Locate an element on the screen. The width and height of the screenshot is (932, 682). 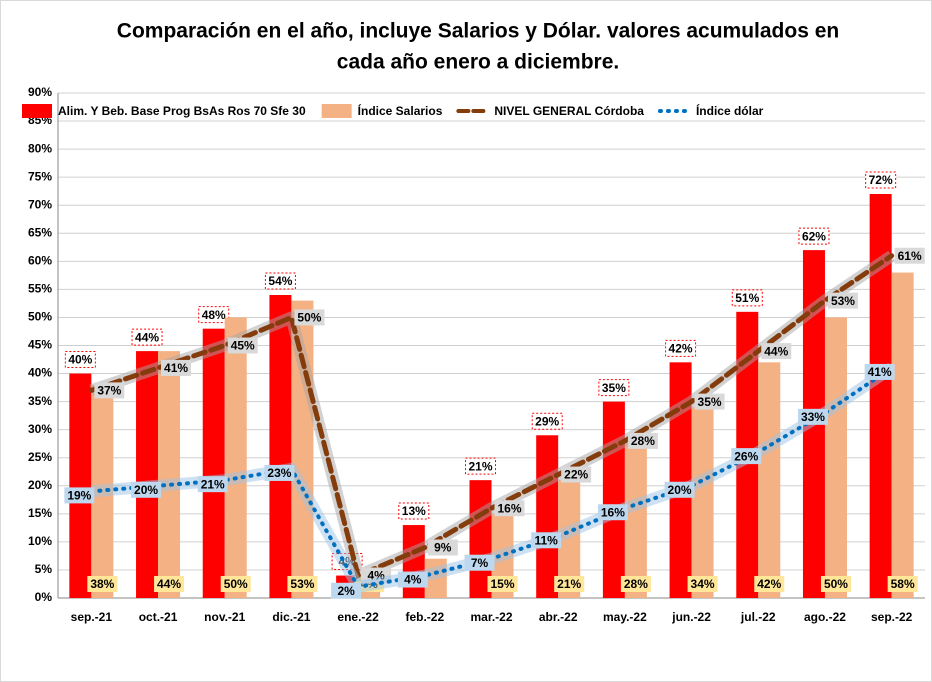
x-tick-label: nov.-21 is located at coordinates (224, 617).